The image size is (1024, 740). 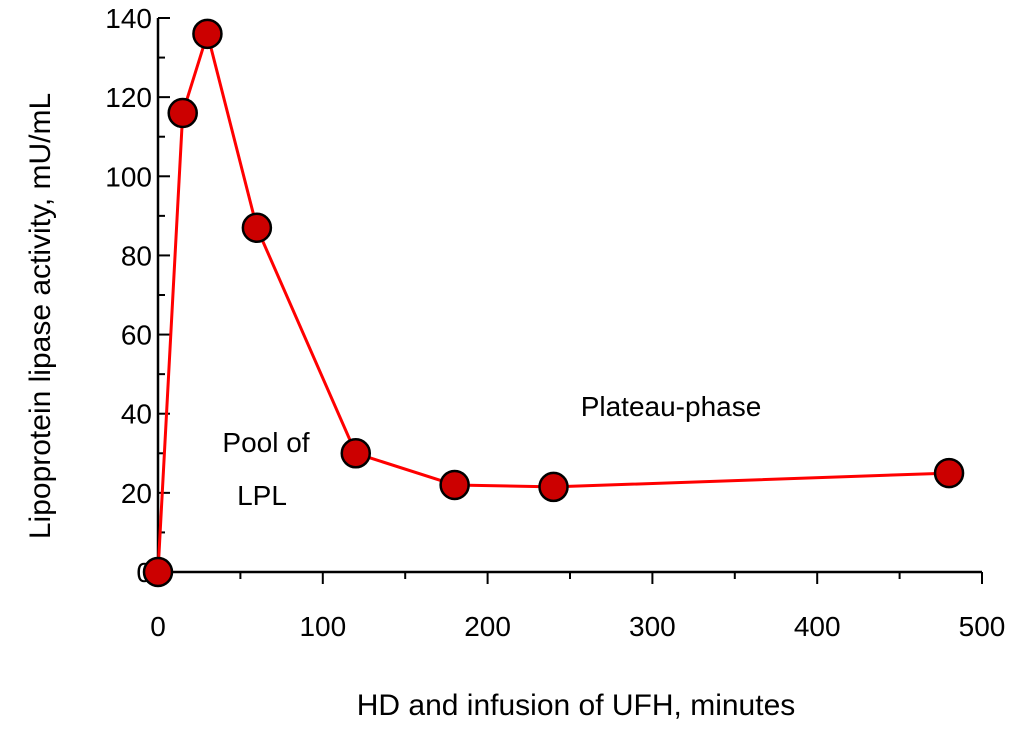 I want to click on x-axis-title: HD and infusion of UFH, minutes, so click(x=576, y=705).